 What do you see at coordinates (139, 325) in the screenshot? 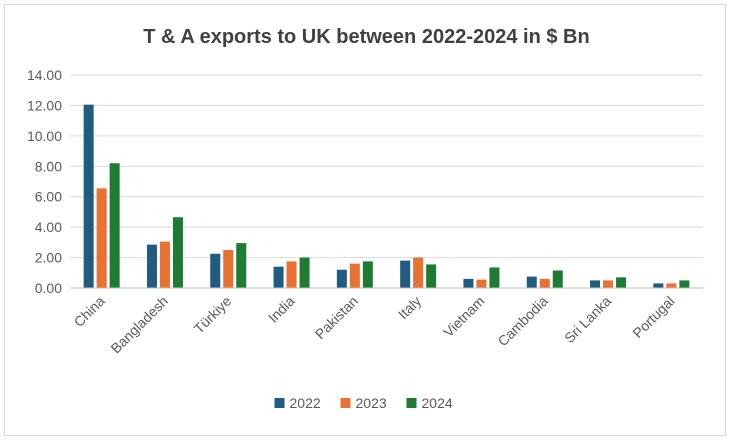
I see `x-category-label: Bangladesh` at bounding box center [139, 325].